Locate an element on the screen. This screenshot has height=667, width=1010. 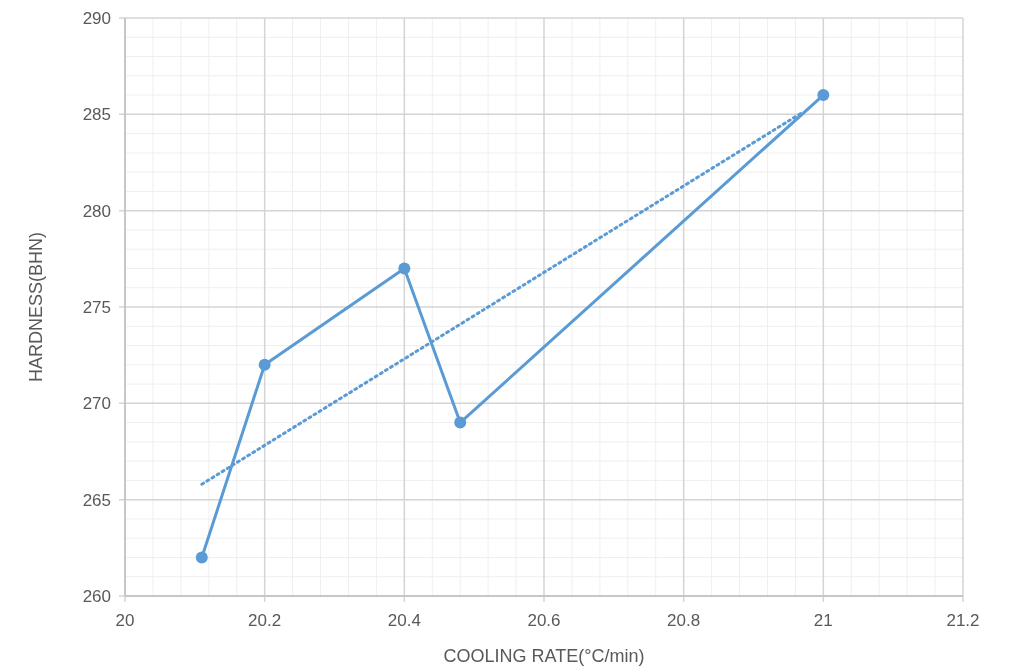
y-tick-label: 260 is located at coordinates (96, 596).